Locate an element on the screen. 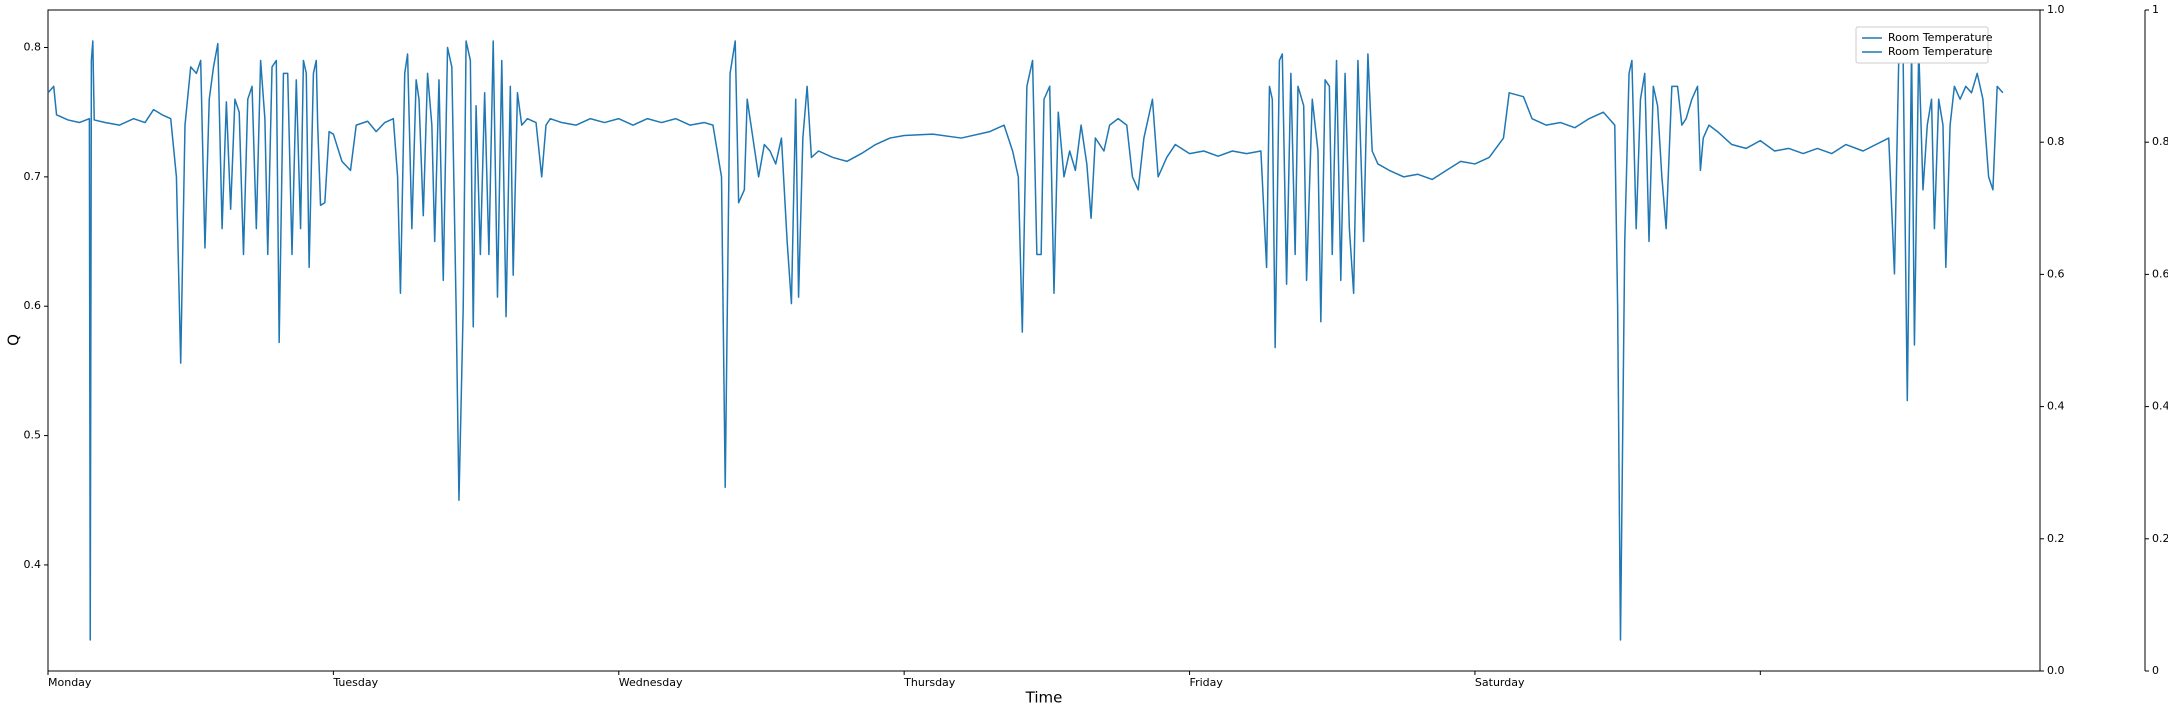  y-tick-label: 0.5 is located at coordinates (33, 435).